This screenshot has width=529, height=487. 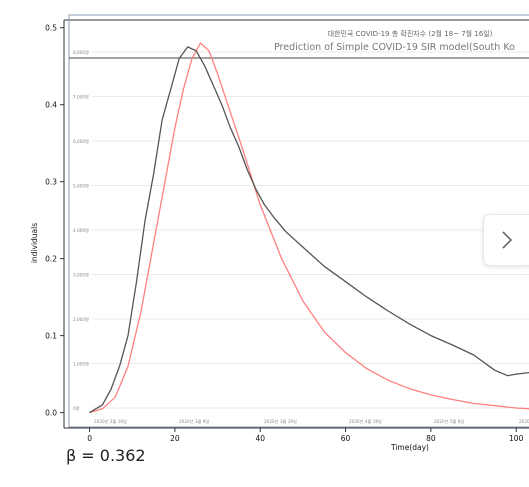 What do you see at coordinates (51, 28) in the screenshot?
I see `y-tick-label-5: 0.5` at bounding box center [51, 28].